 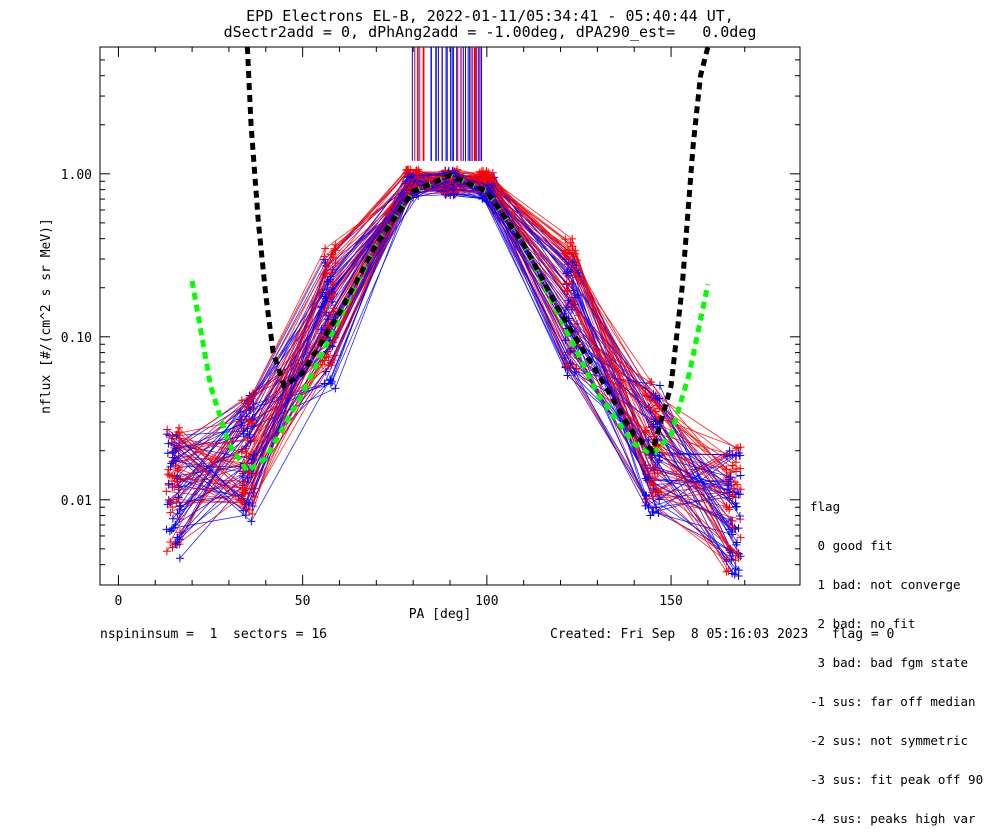 I want to click on legend-entry: 3 bad: bad fgm state, so click(x=889, y=662).